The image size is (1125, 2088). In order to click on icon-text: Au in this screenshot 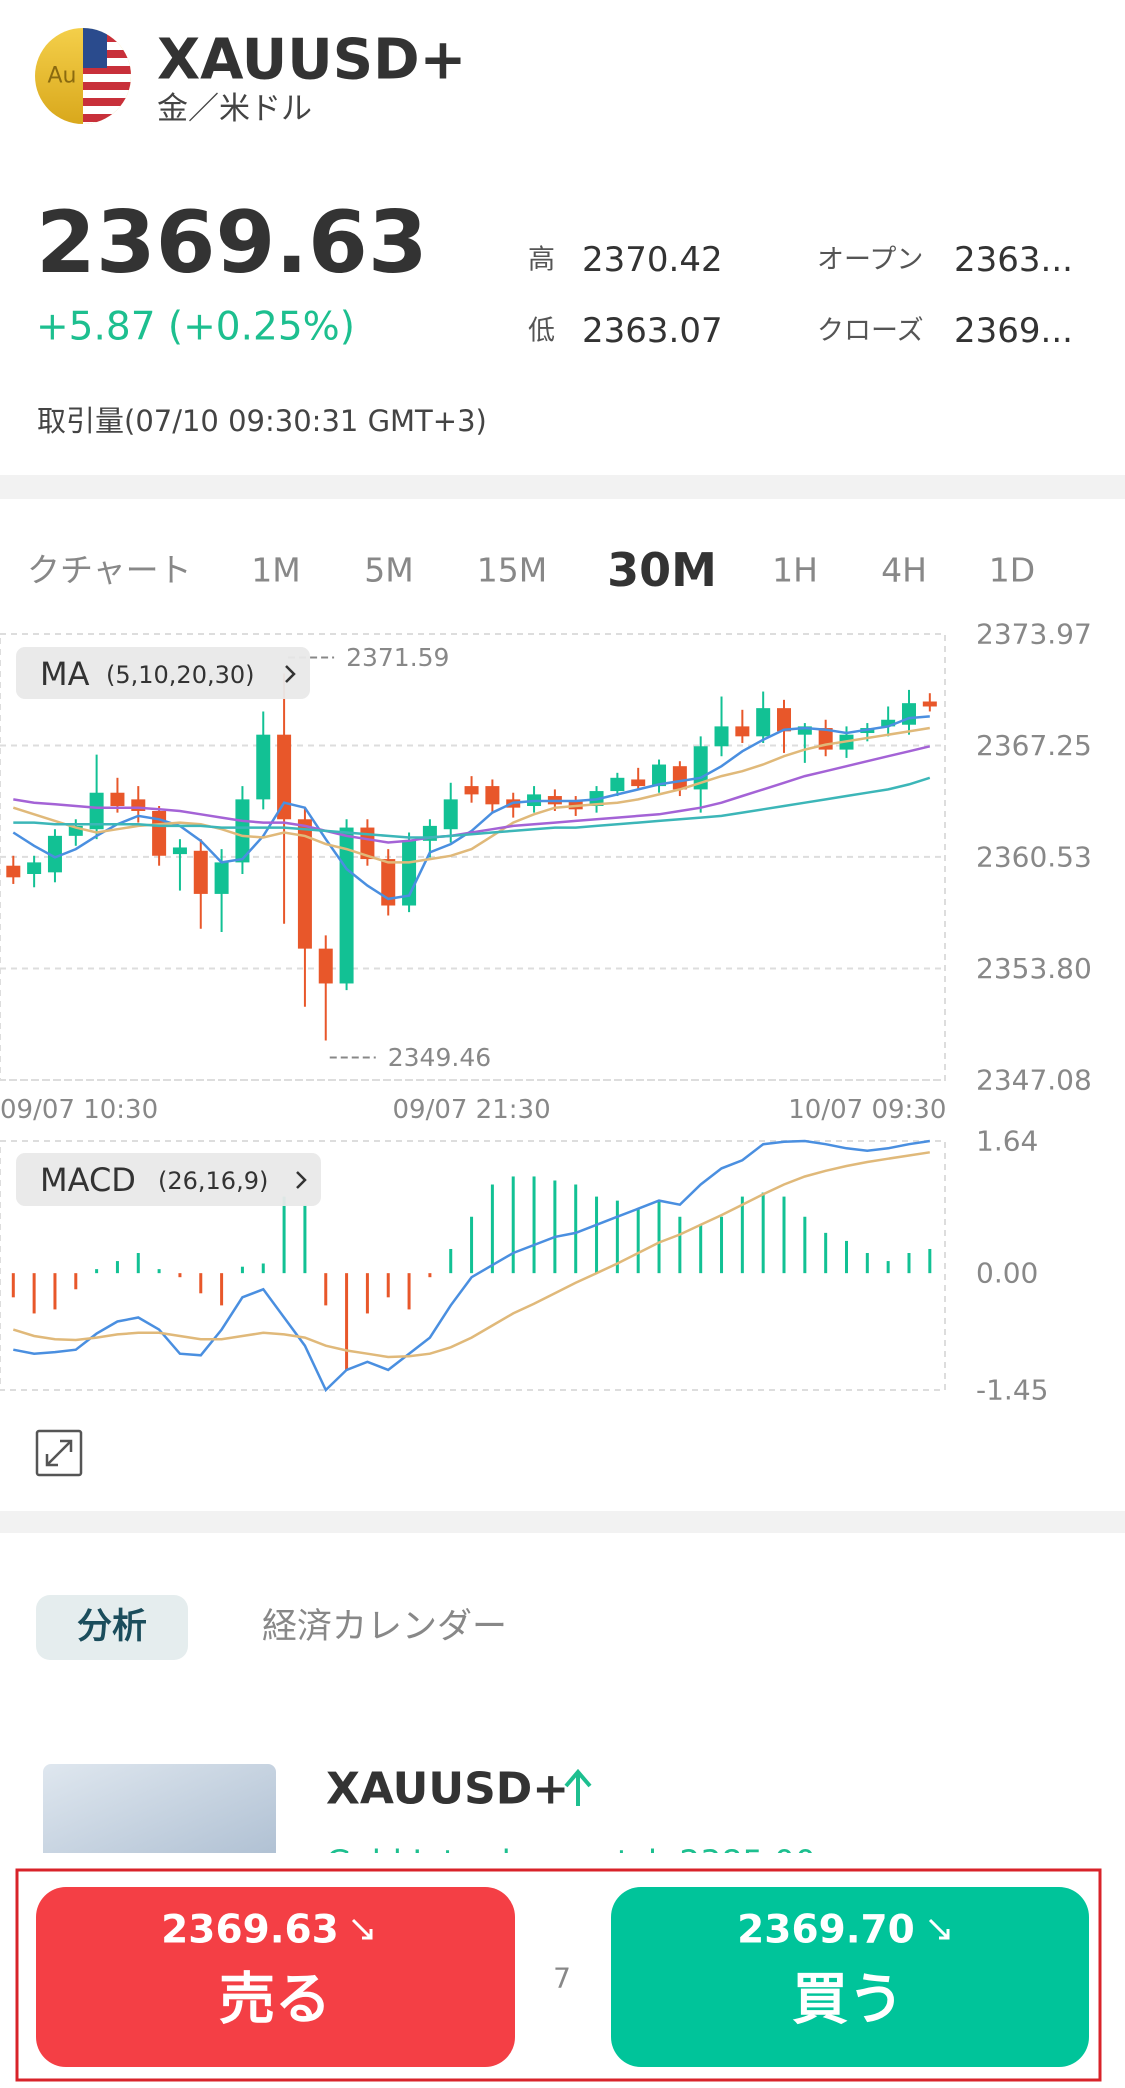, I will do `click(62, 76)`.